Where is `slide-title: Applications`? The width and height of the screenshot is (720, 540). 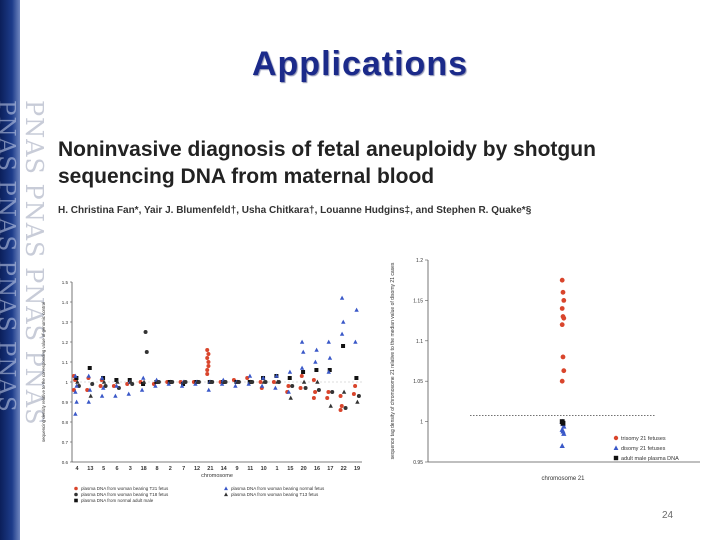
slide-title: Applications is located at coordinates (360, 64).